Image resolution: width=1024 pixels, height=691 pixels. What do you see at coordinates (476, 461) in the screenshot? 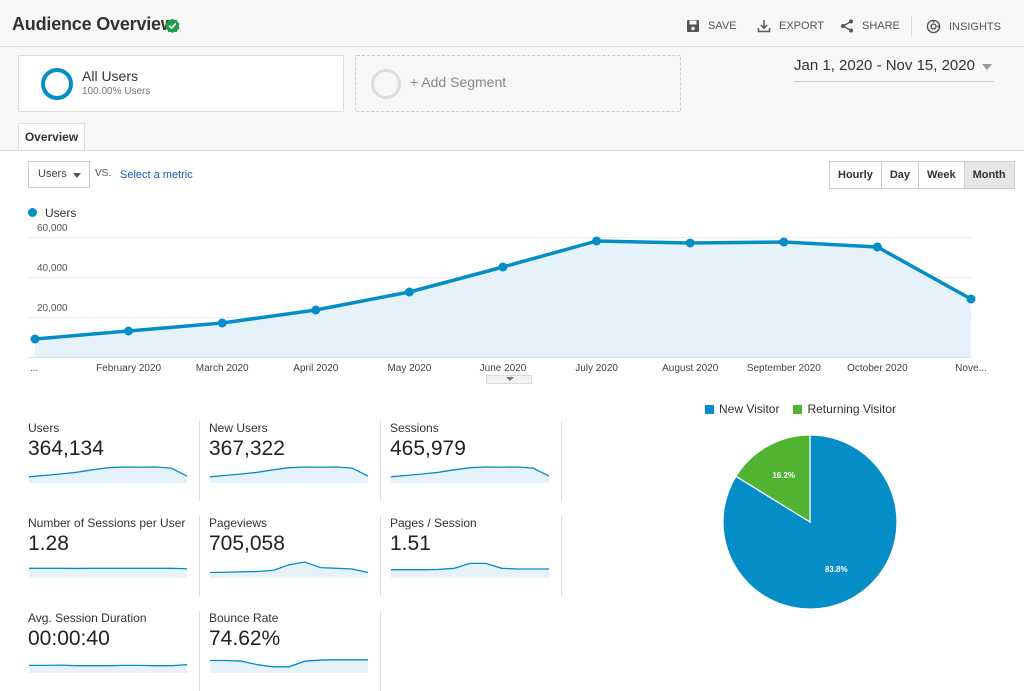
I see `metric-tile-sessions: Sessions 465,979` at bounding box center [476, 461].